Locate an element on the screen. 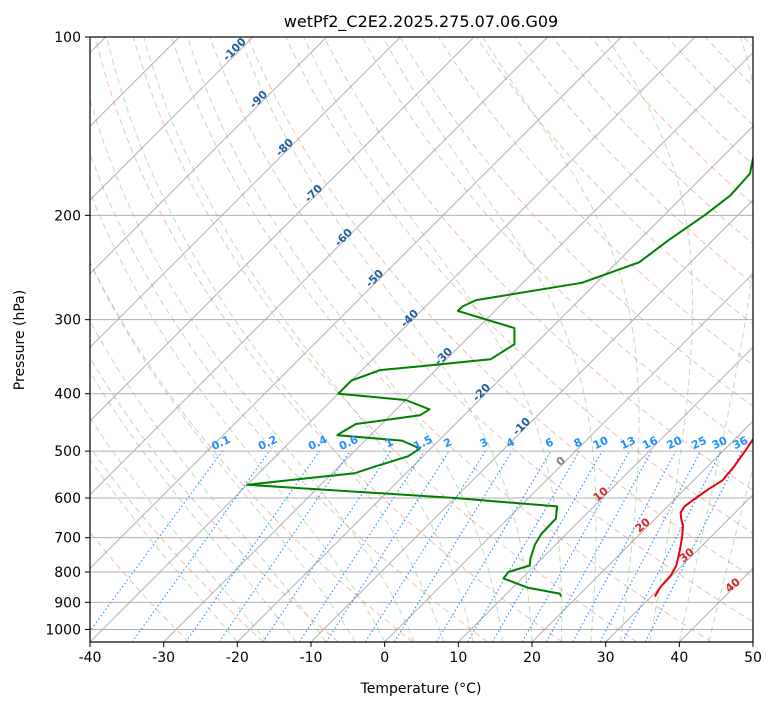 The height and width of the screenshot is (708, 775). isotherm-label: -40 is located at coordinates (409, 318).